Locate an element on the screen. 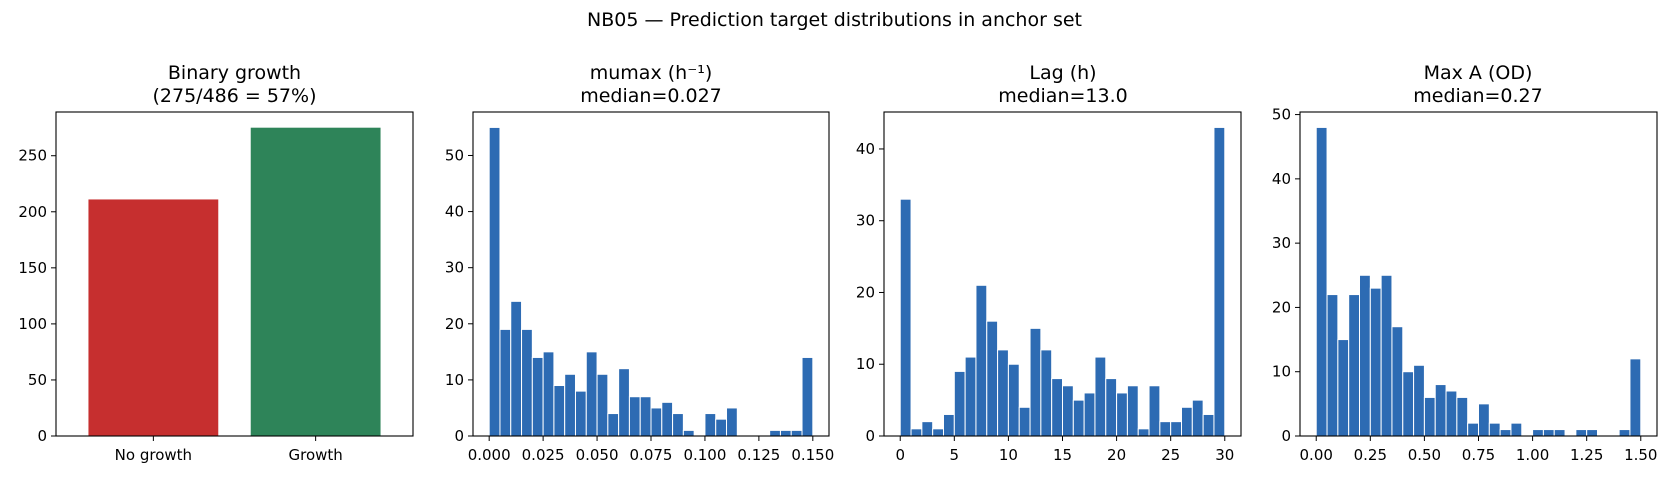 Image resolution: width=1669 pixels, height=477 pixels. x-tick-label: 0.025 is located at coordinates (543, 455).